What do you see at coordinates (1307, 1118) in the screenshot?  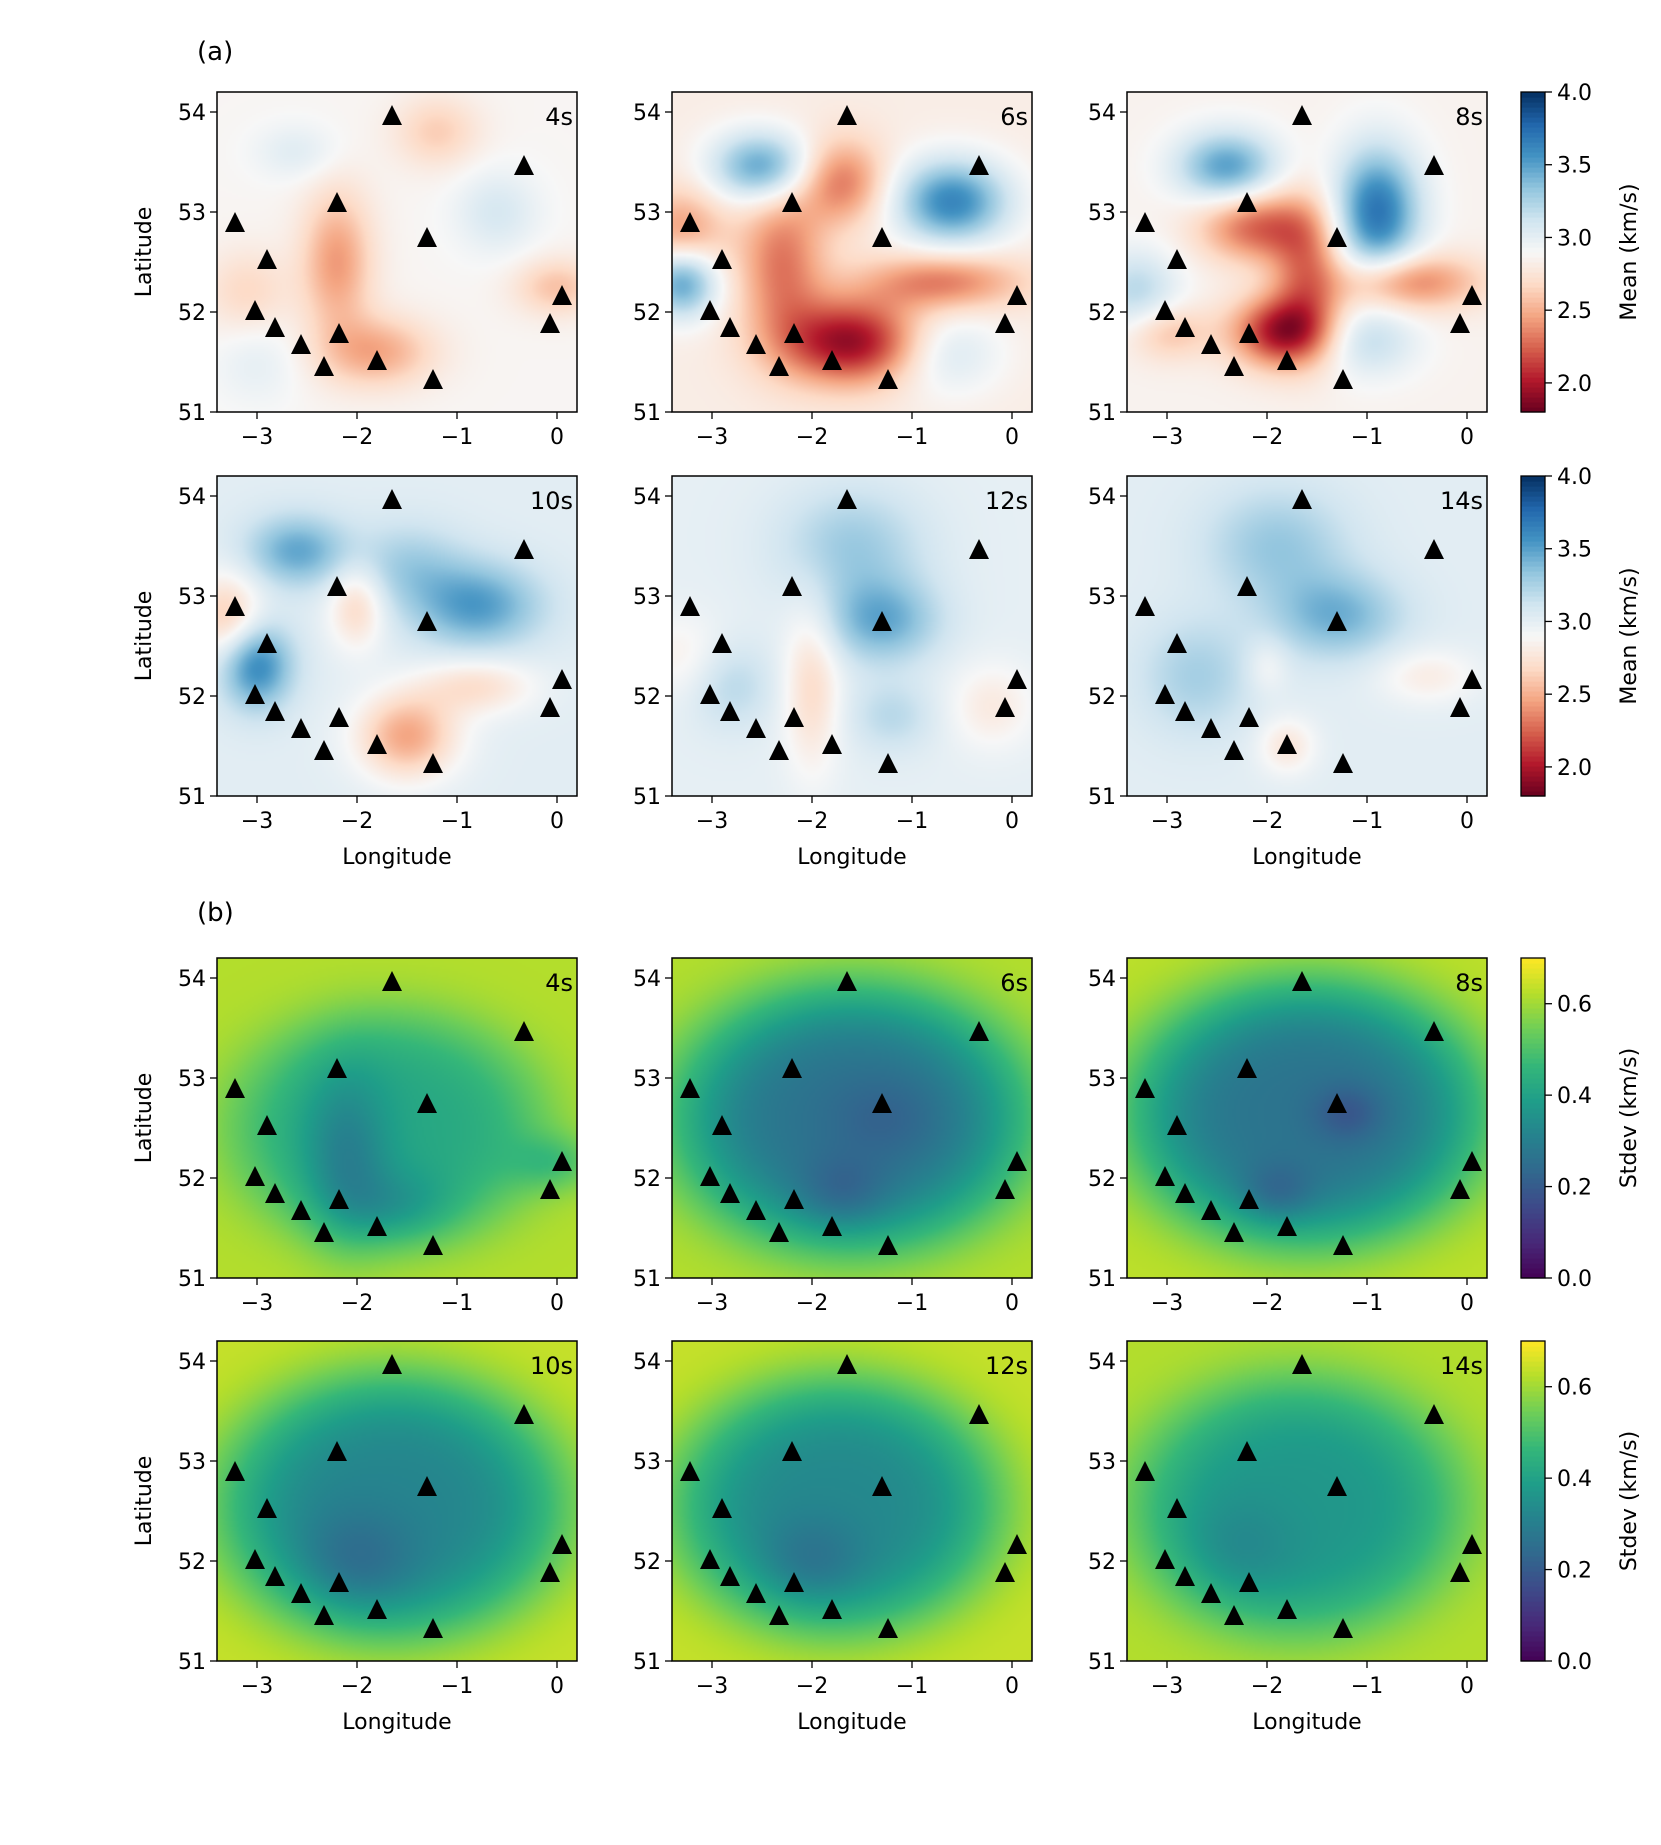 I see `heatmap-field` at bounding box center [1307, 1118].